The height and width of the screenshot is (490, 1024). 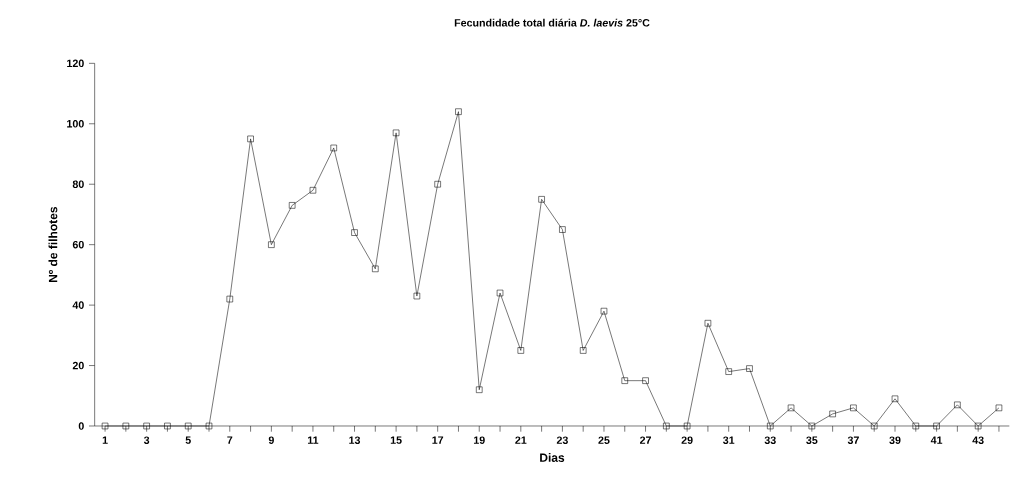 What do you see at coordinates (355, 440) in the screenshot?
I see `x-tick-label: 13` at bounding box center [355, 440].